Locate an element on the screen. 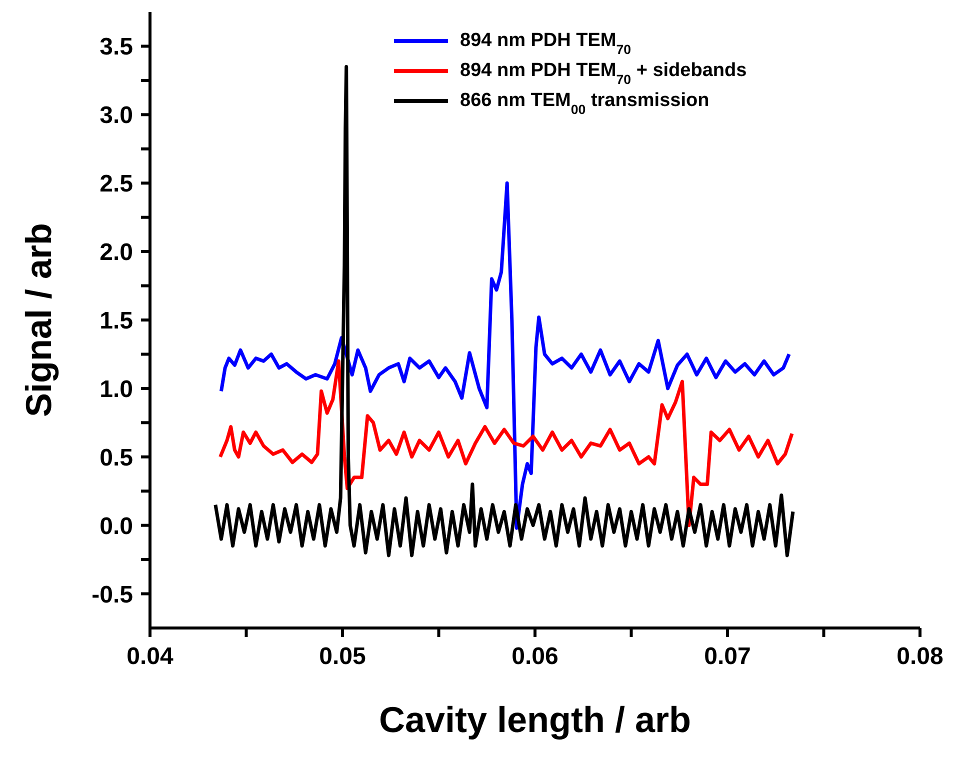 The width and height of the screenshot is (957, 762). x-axis-title: Cavity length / arb is located at coordinates (535, 719).